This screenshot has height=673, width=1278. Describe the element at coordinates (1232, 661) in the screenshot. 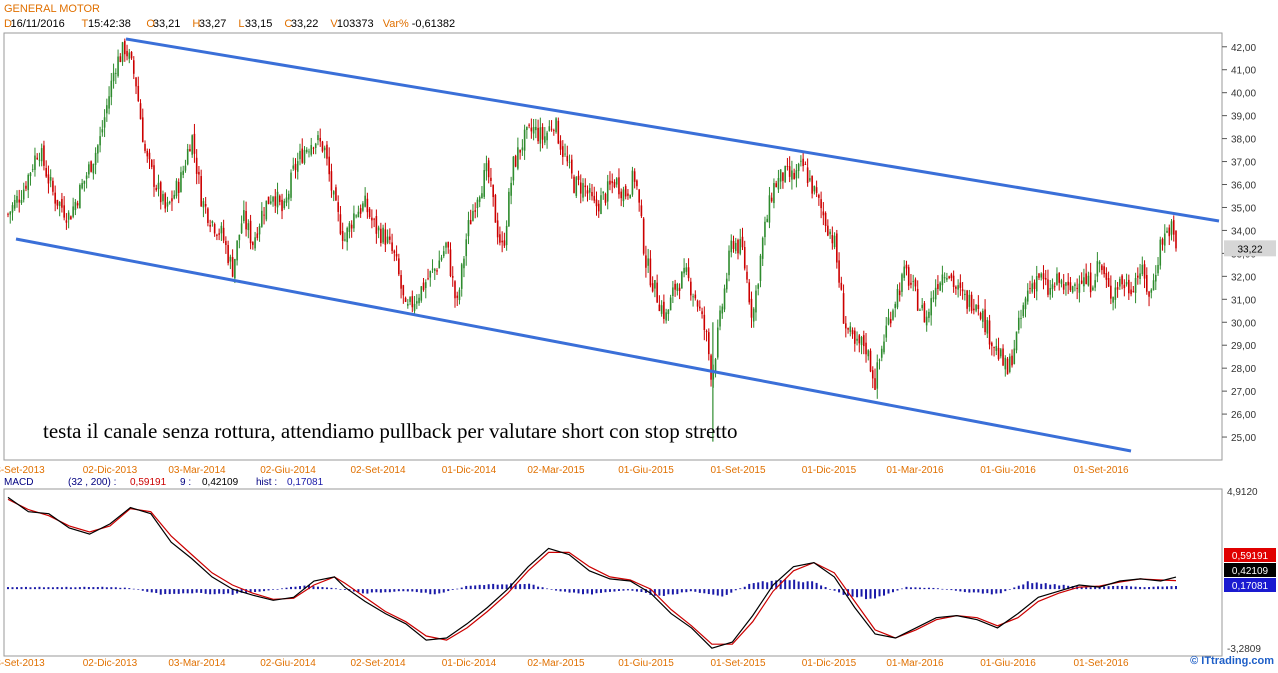

I see `watermark: © ITtrading.com` at that location.